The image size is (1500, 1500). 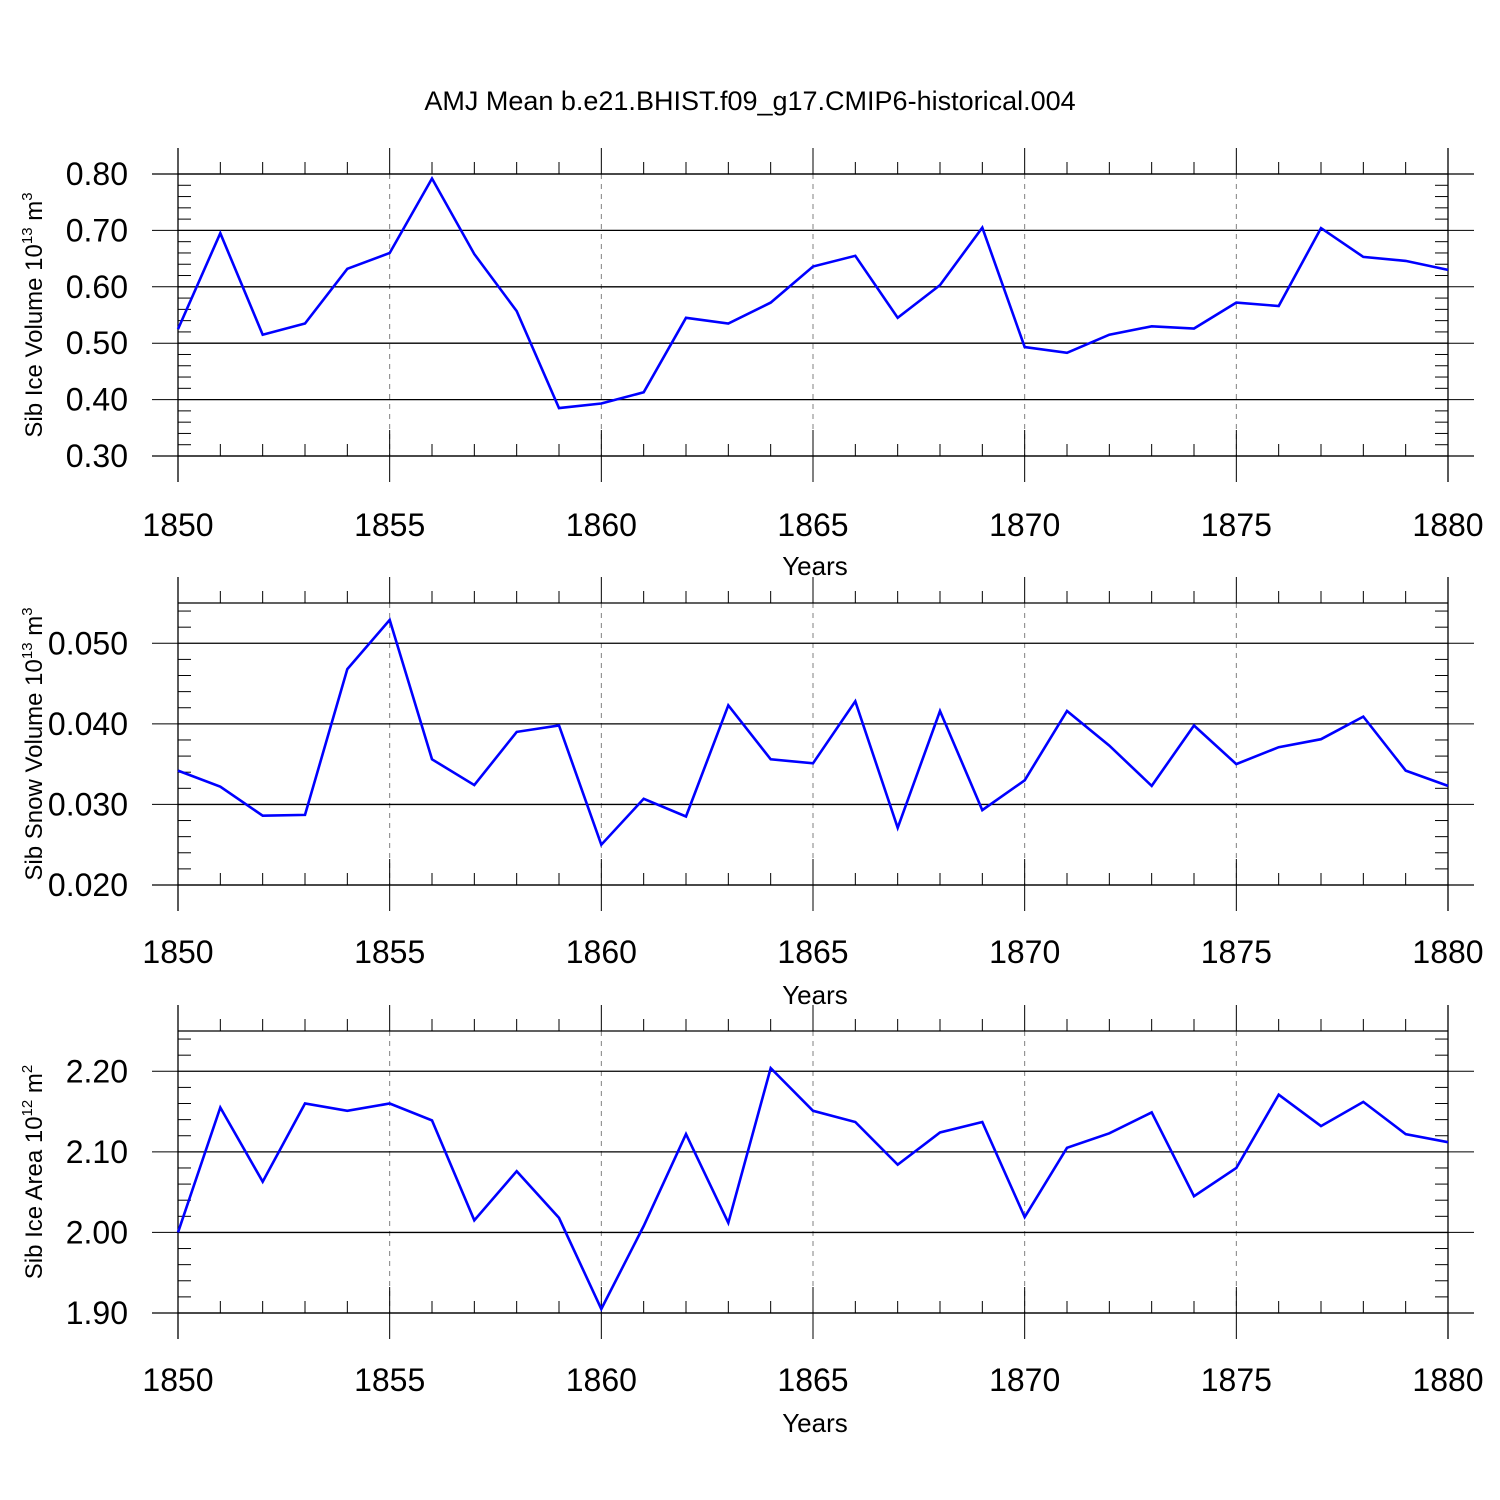 What do you see at coordinates (97, 174) in the screenshot?
I see `y-tick-label: 0.80` at bounding box center [97, 174].